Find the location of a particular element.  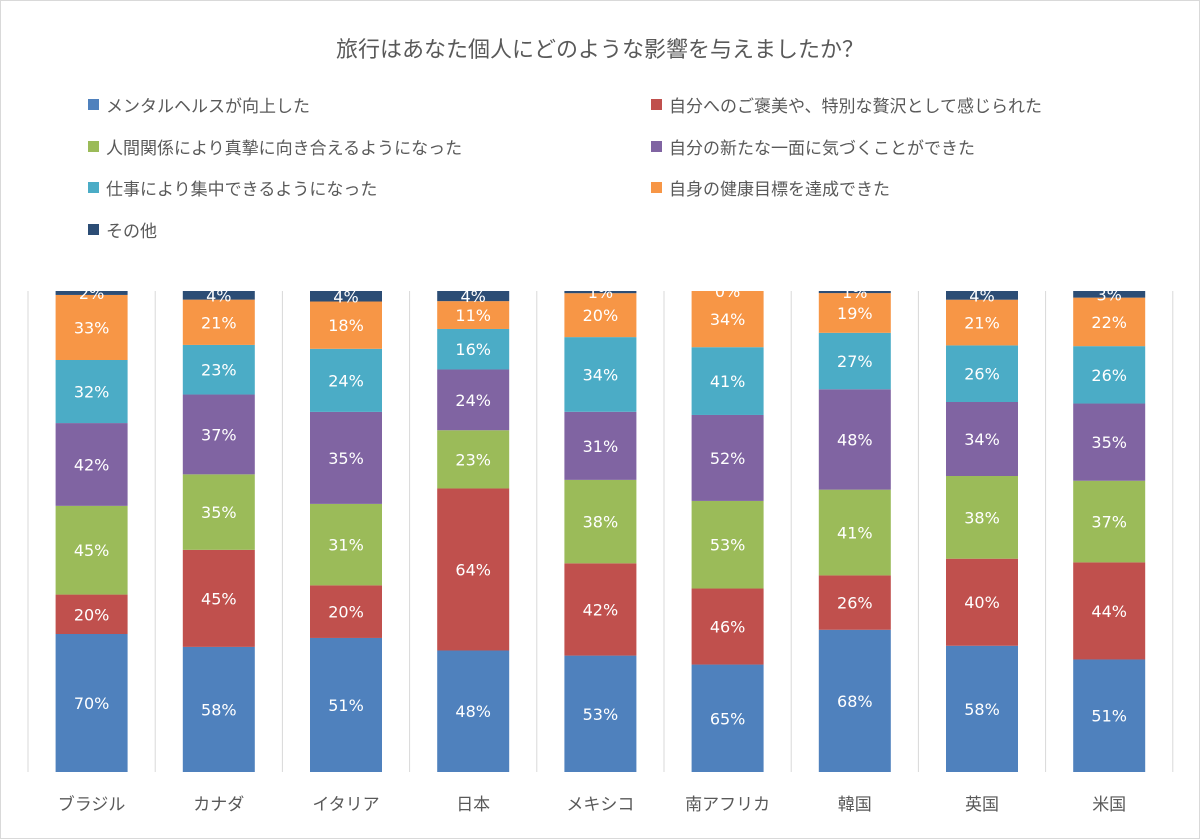

data-label: 58% is located at coordinates (982, 709).